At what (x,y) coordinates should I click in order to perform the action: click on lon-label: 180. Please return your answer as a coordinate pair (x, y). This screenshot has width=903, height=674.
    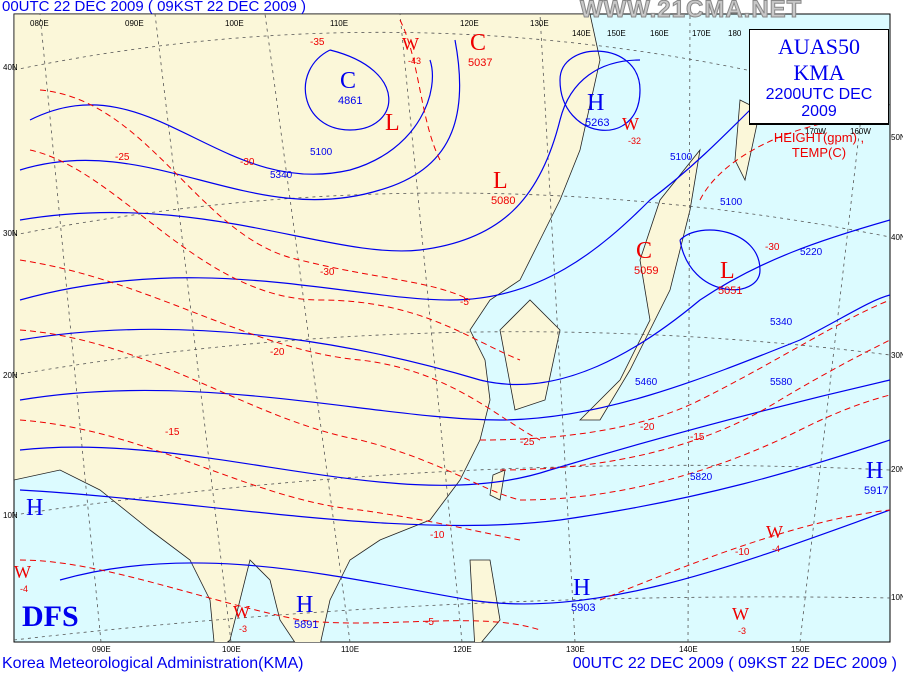
    Looking at the image, I should click on (735, 33).